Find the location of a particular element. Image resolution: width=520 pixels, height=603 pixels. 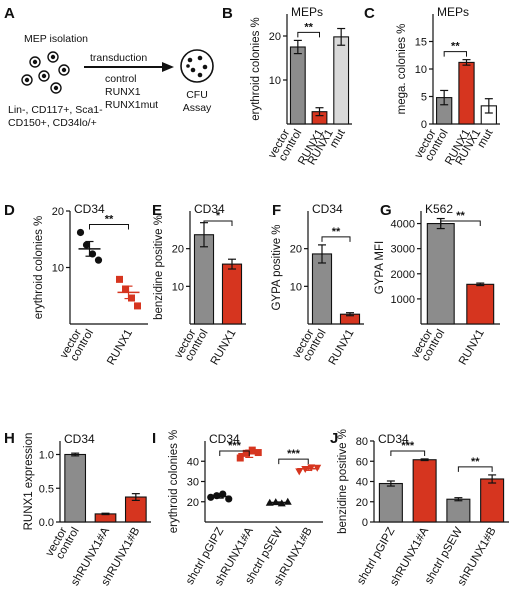

y-tick-label: 15 is located at coordinates (421, 43).